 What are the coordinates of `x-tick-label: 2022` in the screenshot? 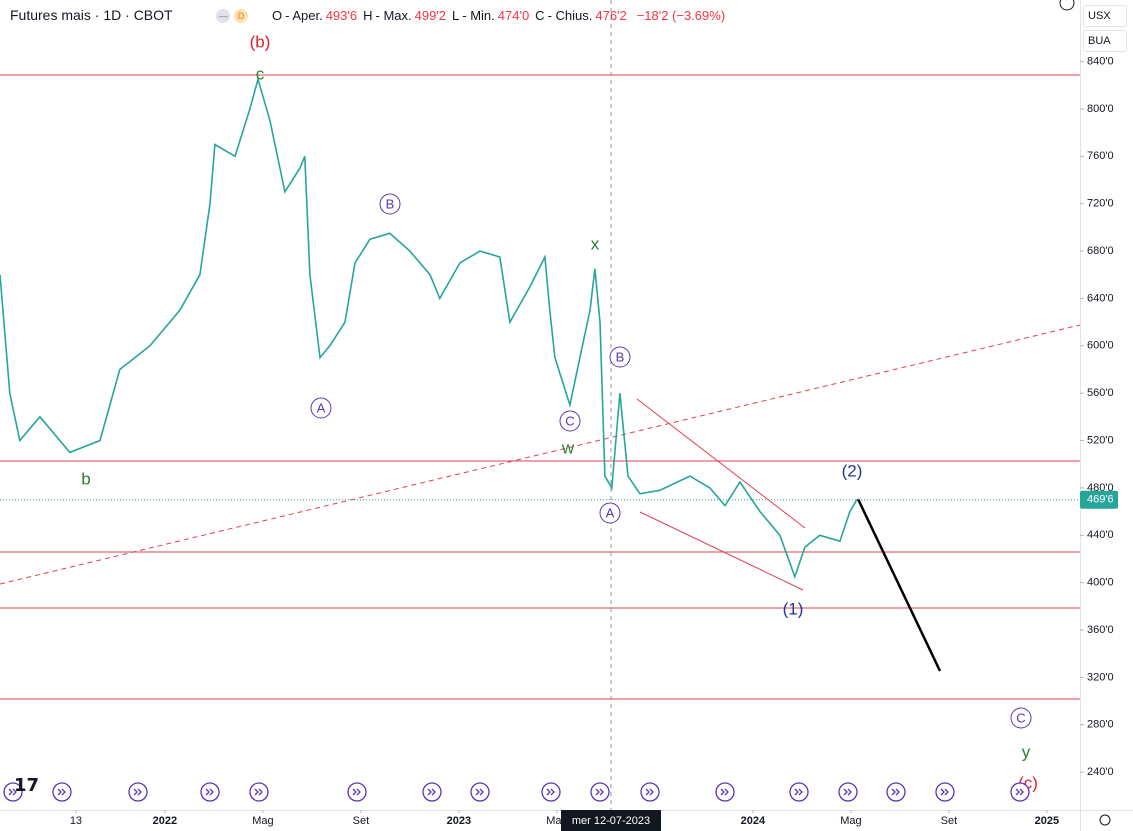 It's located at (165, 821).